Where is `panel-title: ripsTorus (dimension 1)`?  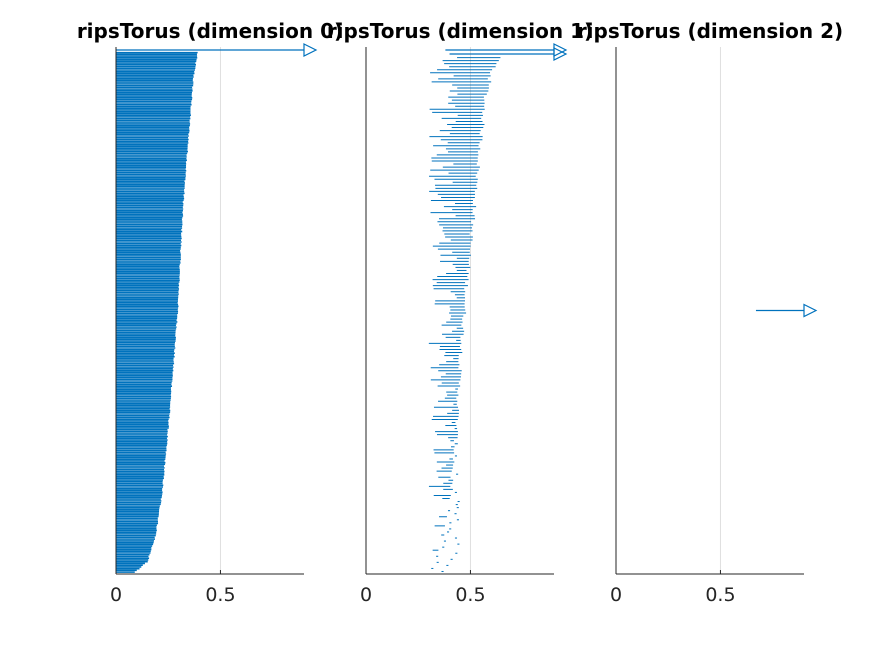
panel-title: ripsTorus (dimension 1) is located at coordinates (460, 31).